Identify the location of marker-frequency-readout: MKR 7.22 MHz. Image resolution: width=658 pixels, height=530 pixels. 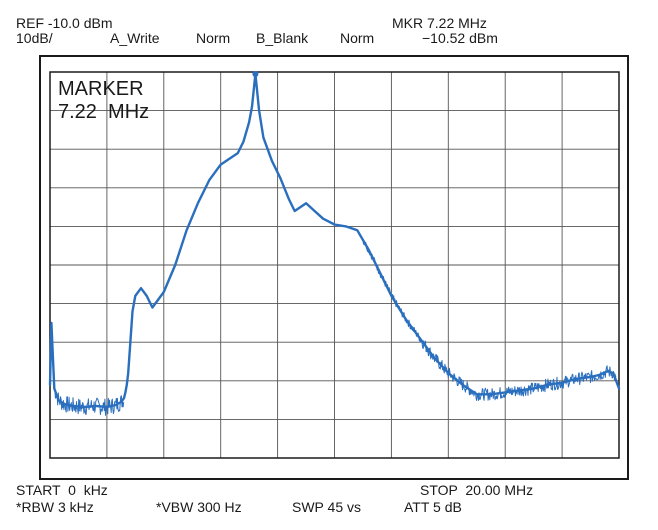
(439, 23).